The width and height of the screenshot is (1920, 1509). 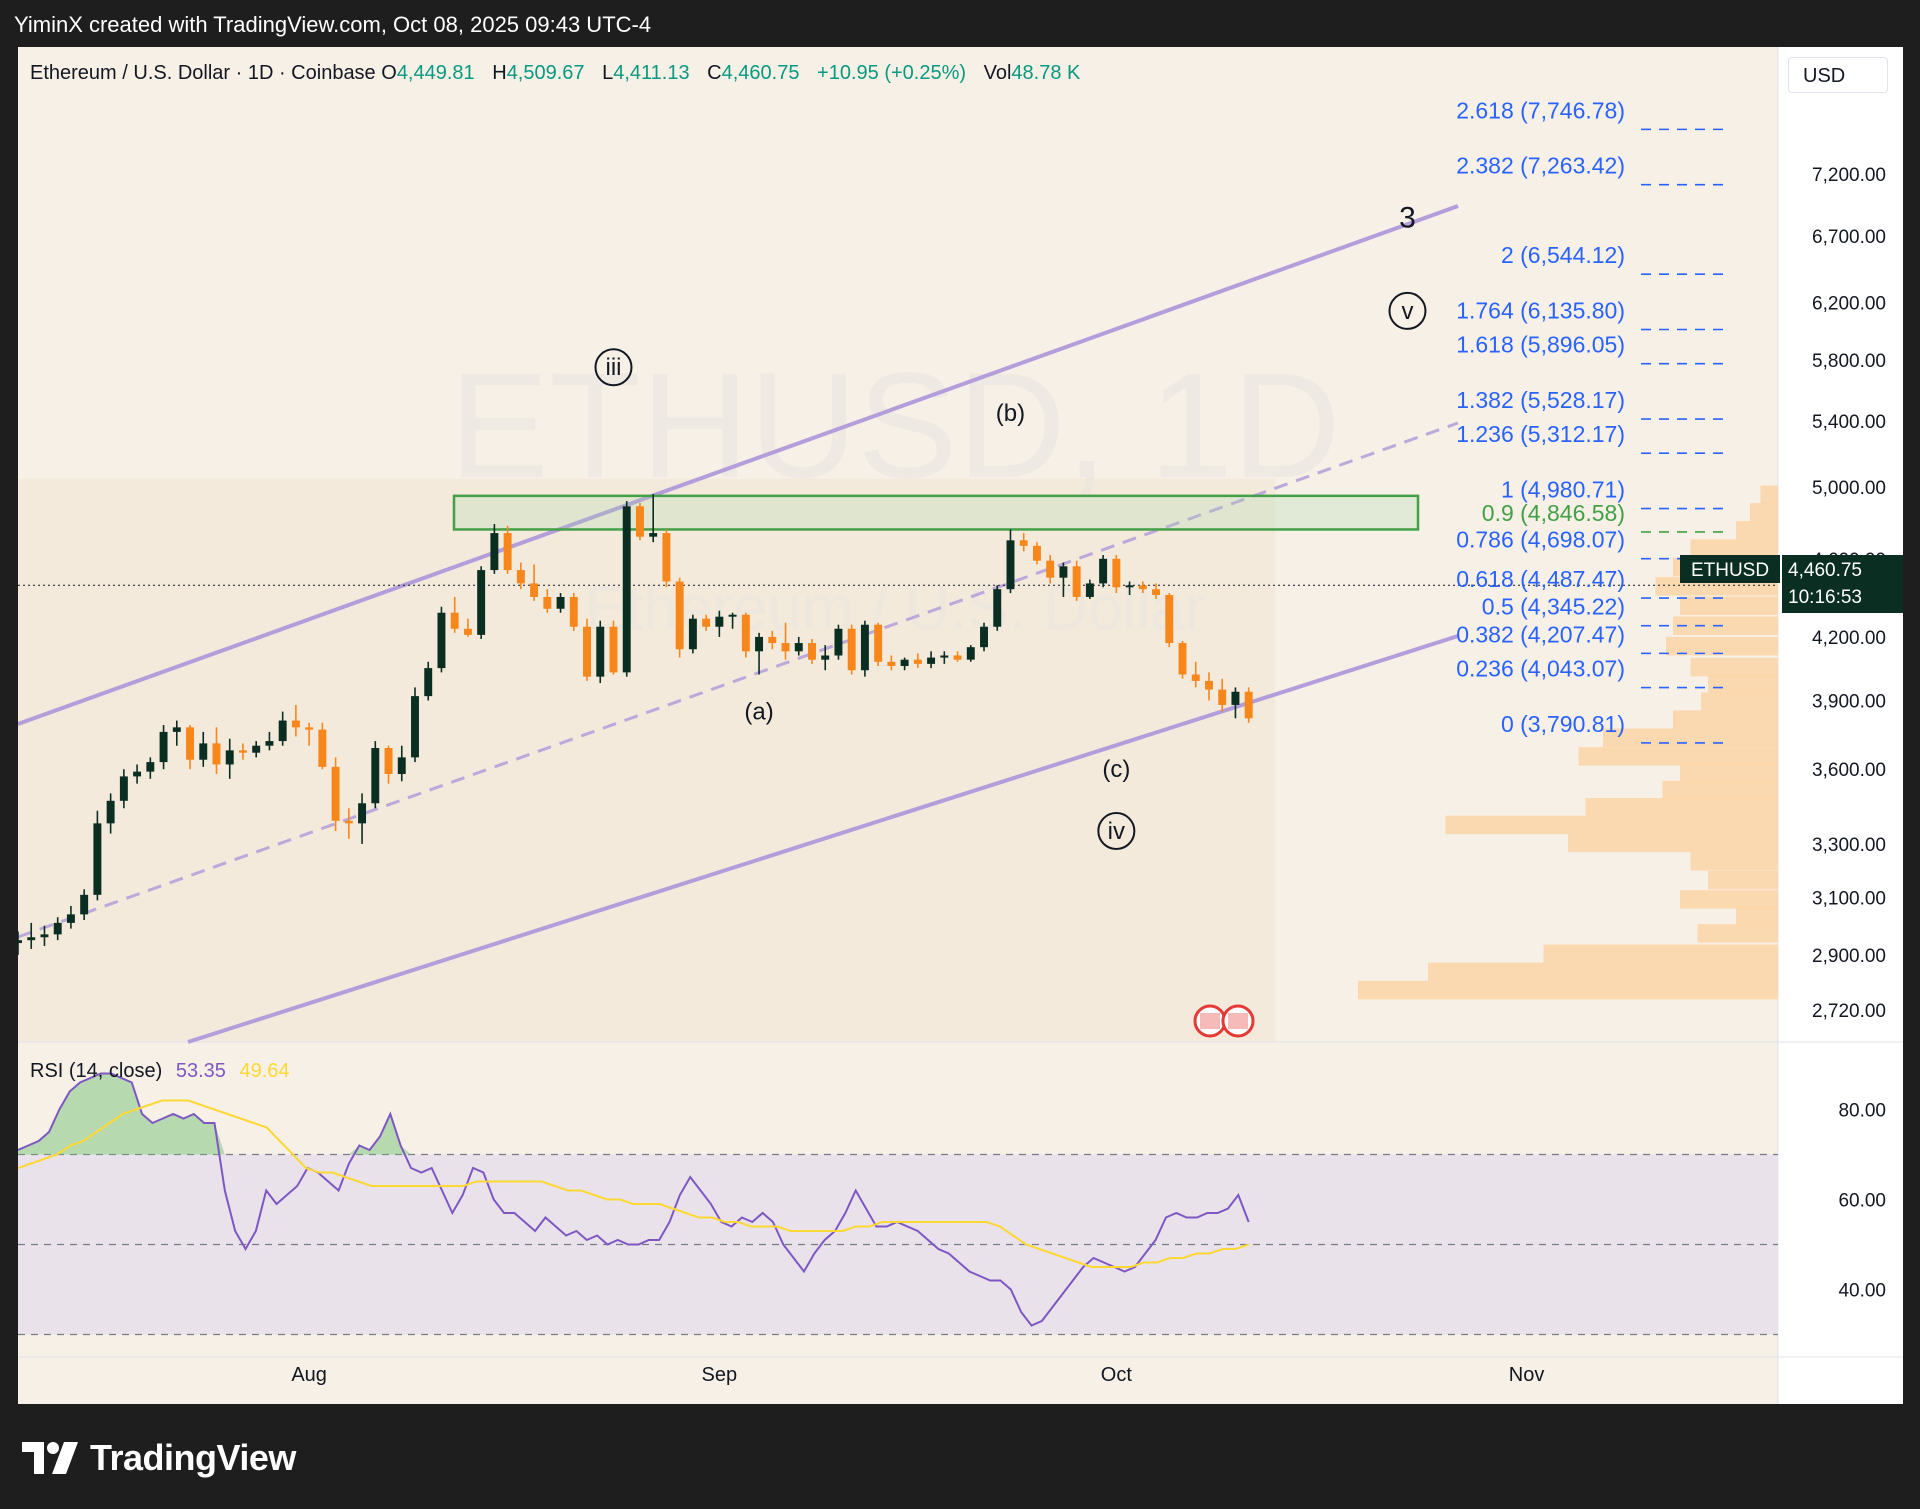 What do you see at coordinates (936, 512) in the screenshot?
I see `resistance-zone` at bounding box center [936, 512].